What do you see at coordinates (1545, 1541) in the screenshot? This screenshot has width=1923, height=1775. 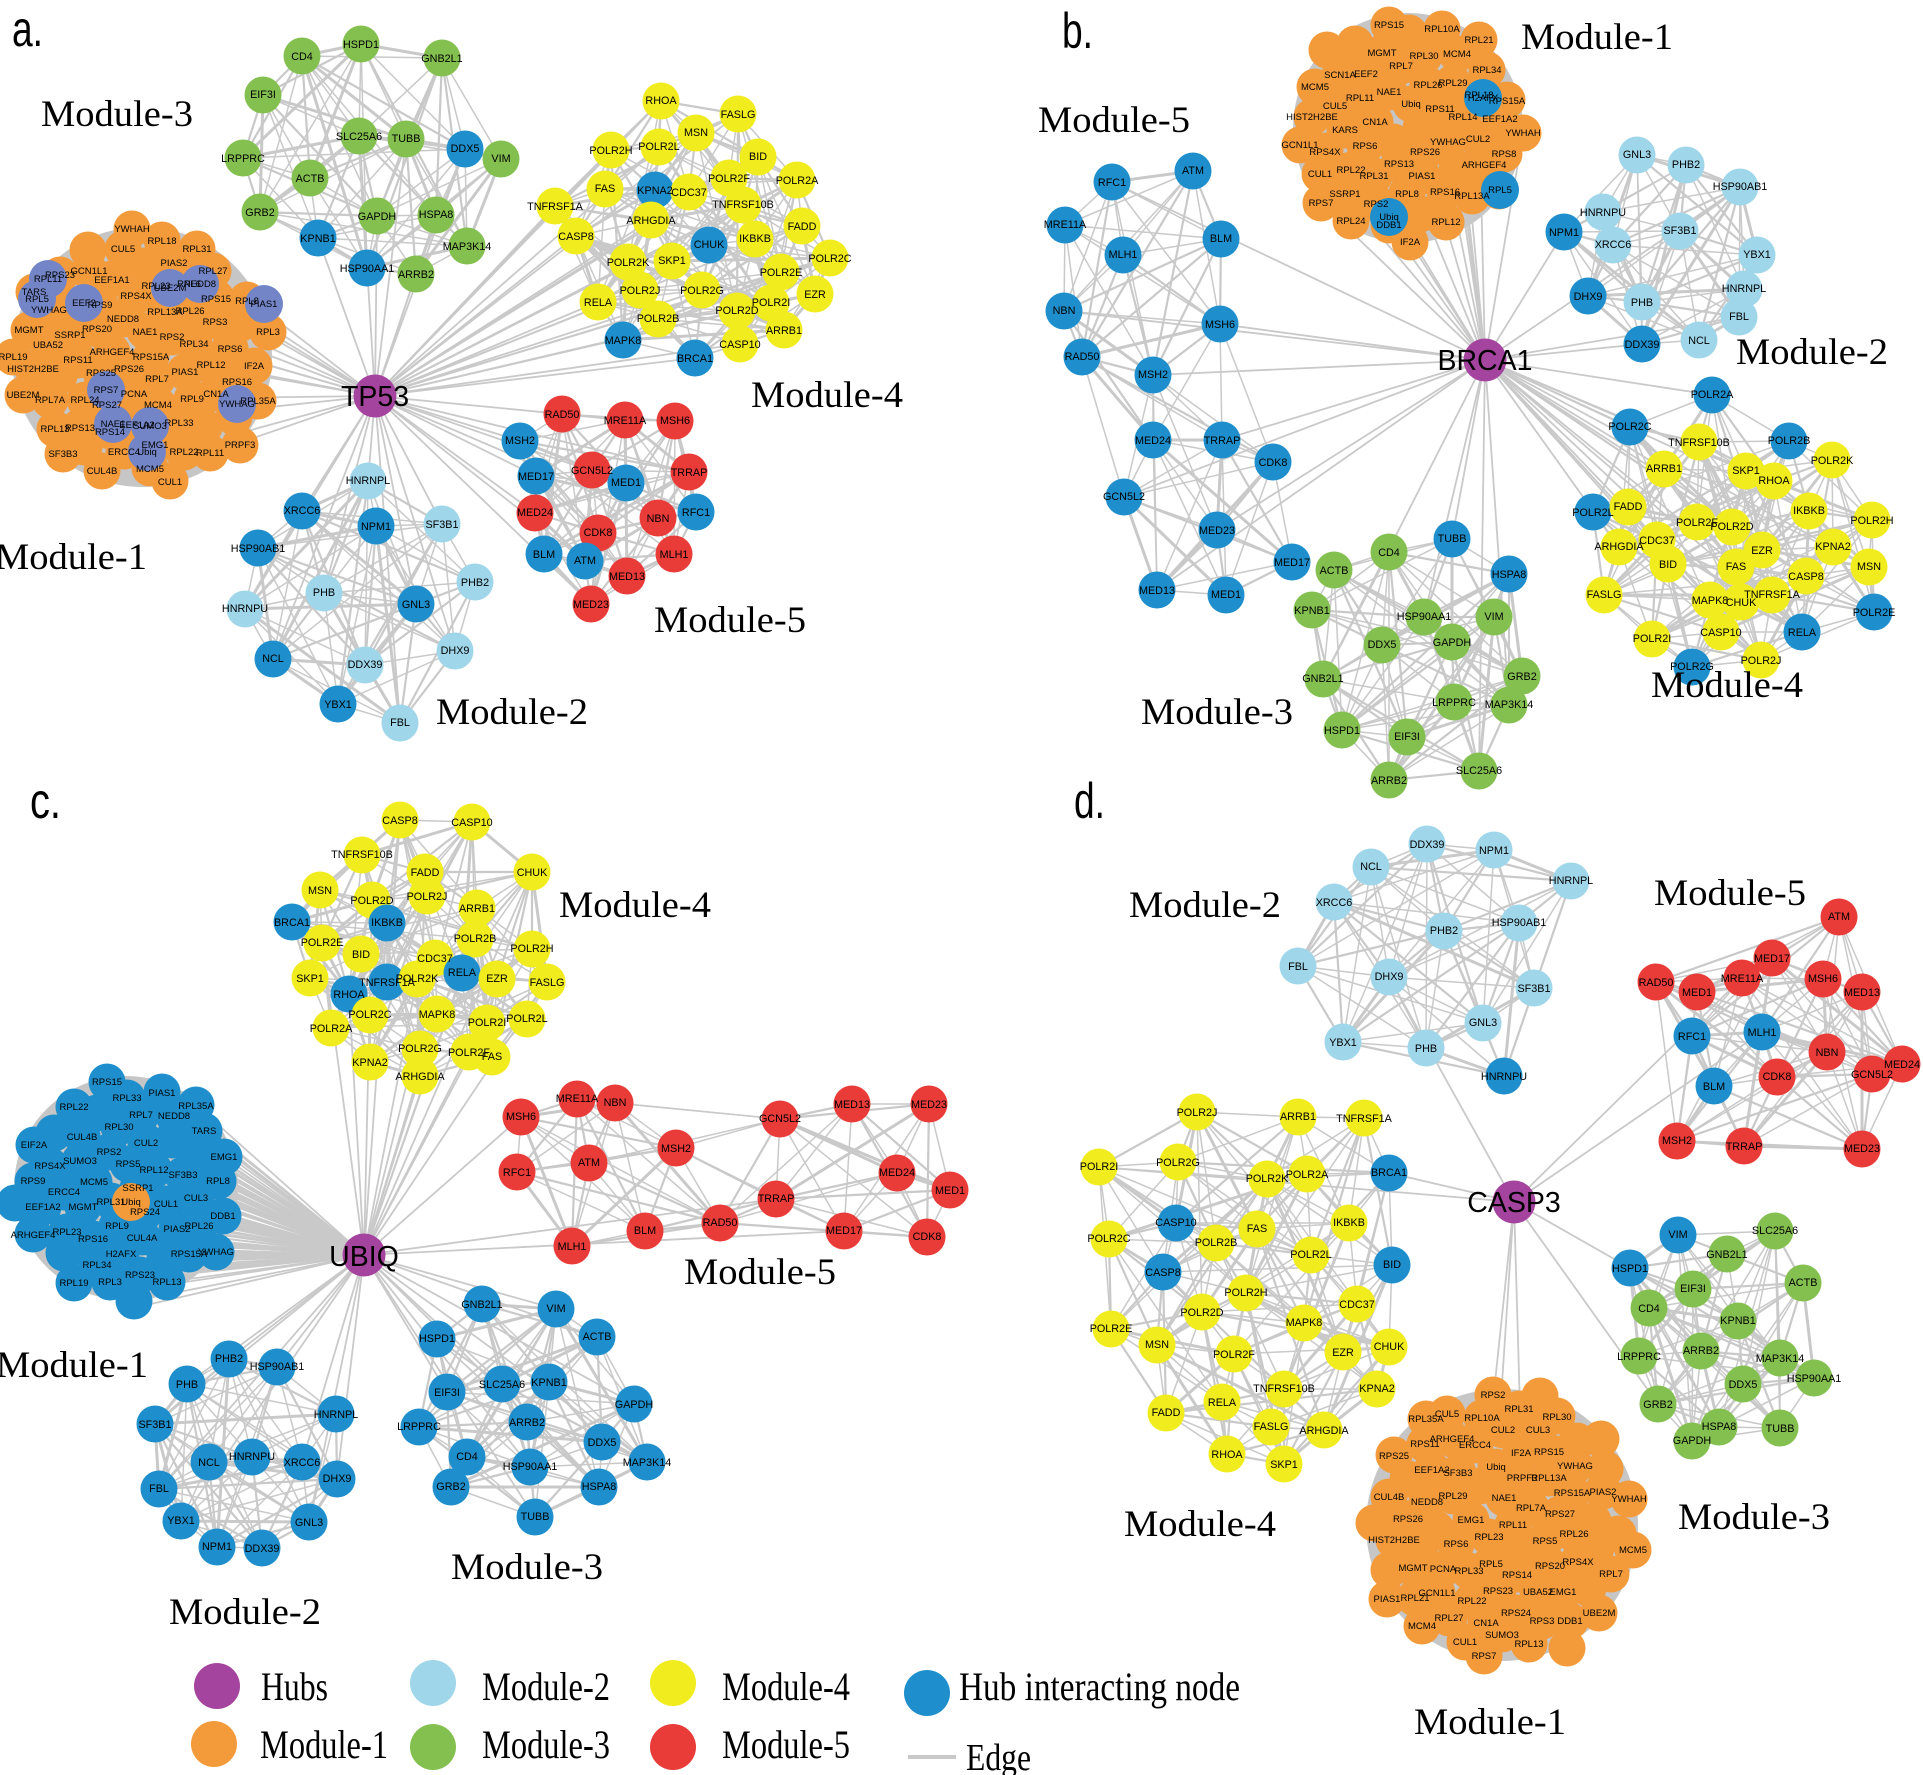 I see `svg-text: RPS5` at bounding box center [1545, 1541].